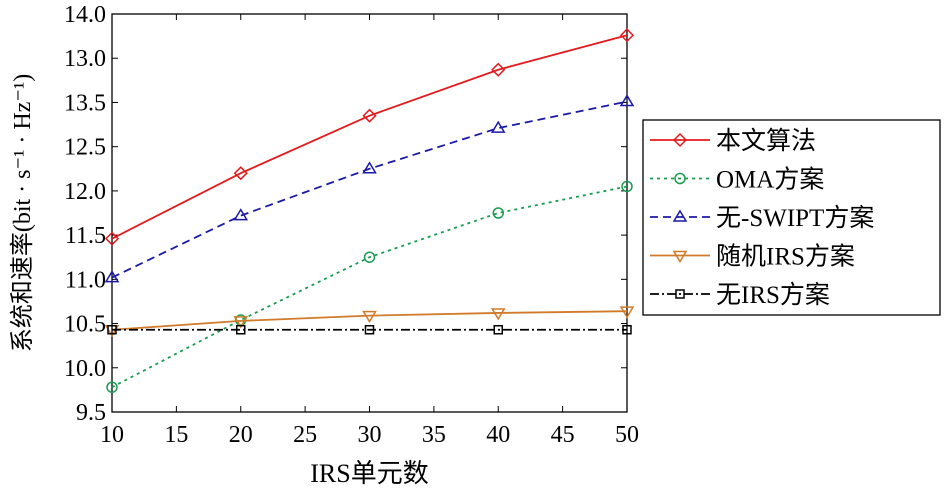 The width and height of the screenshot is (946, 488). Describe the element at coordinates (627, 435) in the screenshot. I see `x-tick-label: 50` at that location.